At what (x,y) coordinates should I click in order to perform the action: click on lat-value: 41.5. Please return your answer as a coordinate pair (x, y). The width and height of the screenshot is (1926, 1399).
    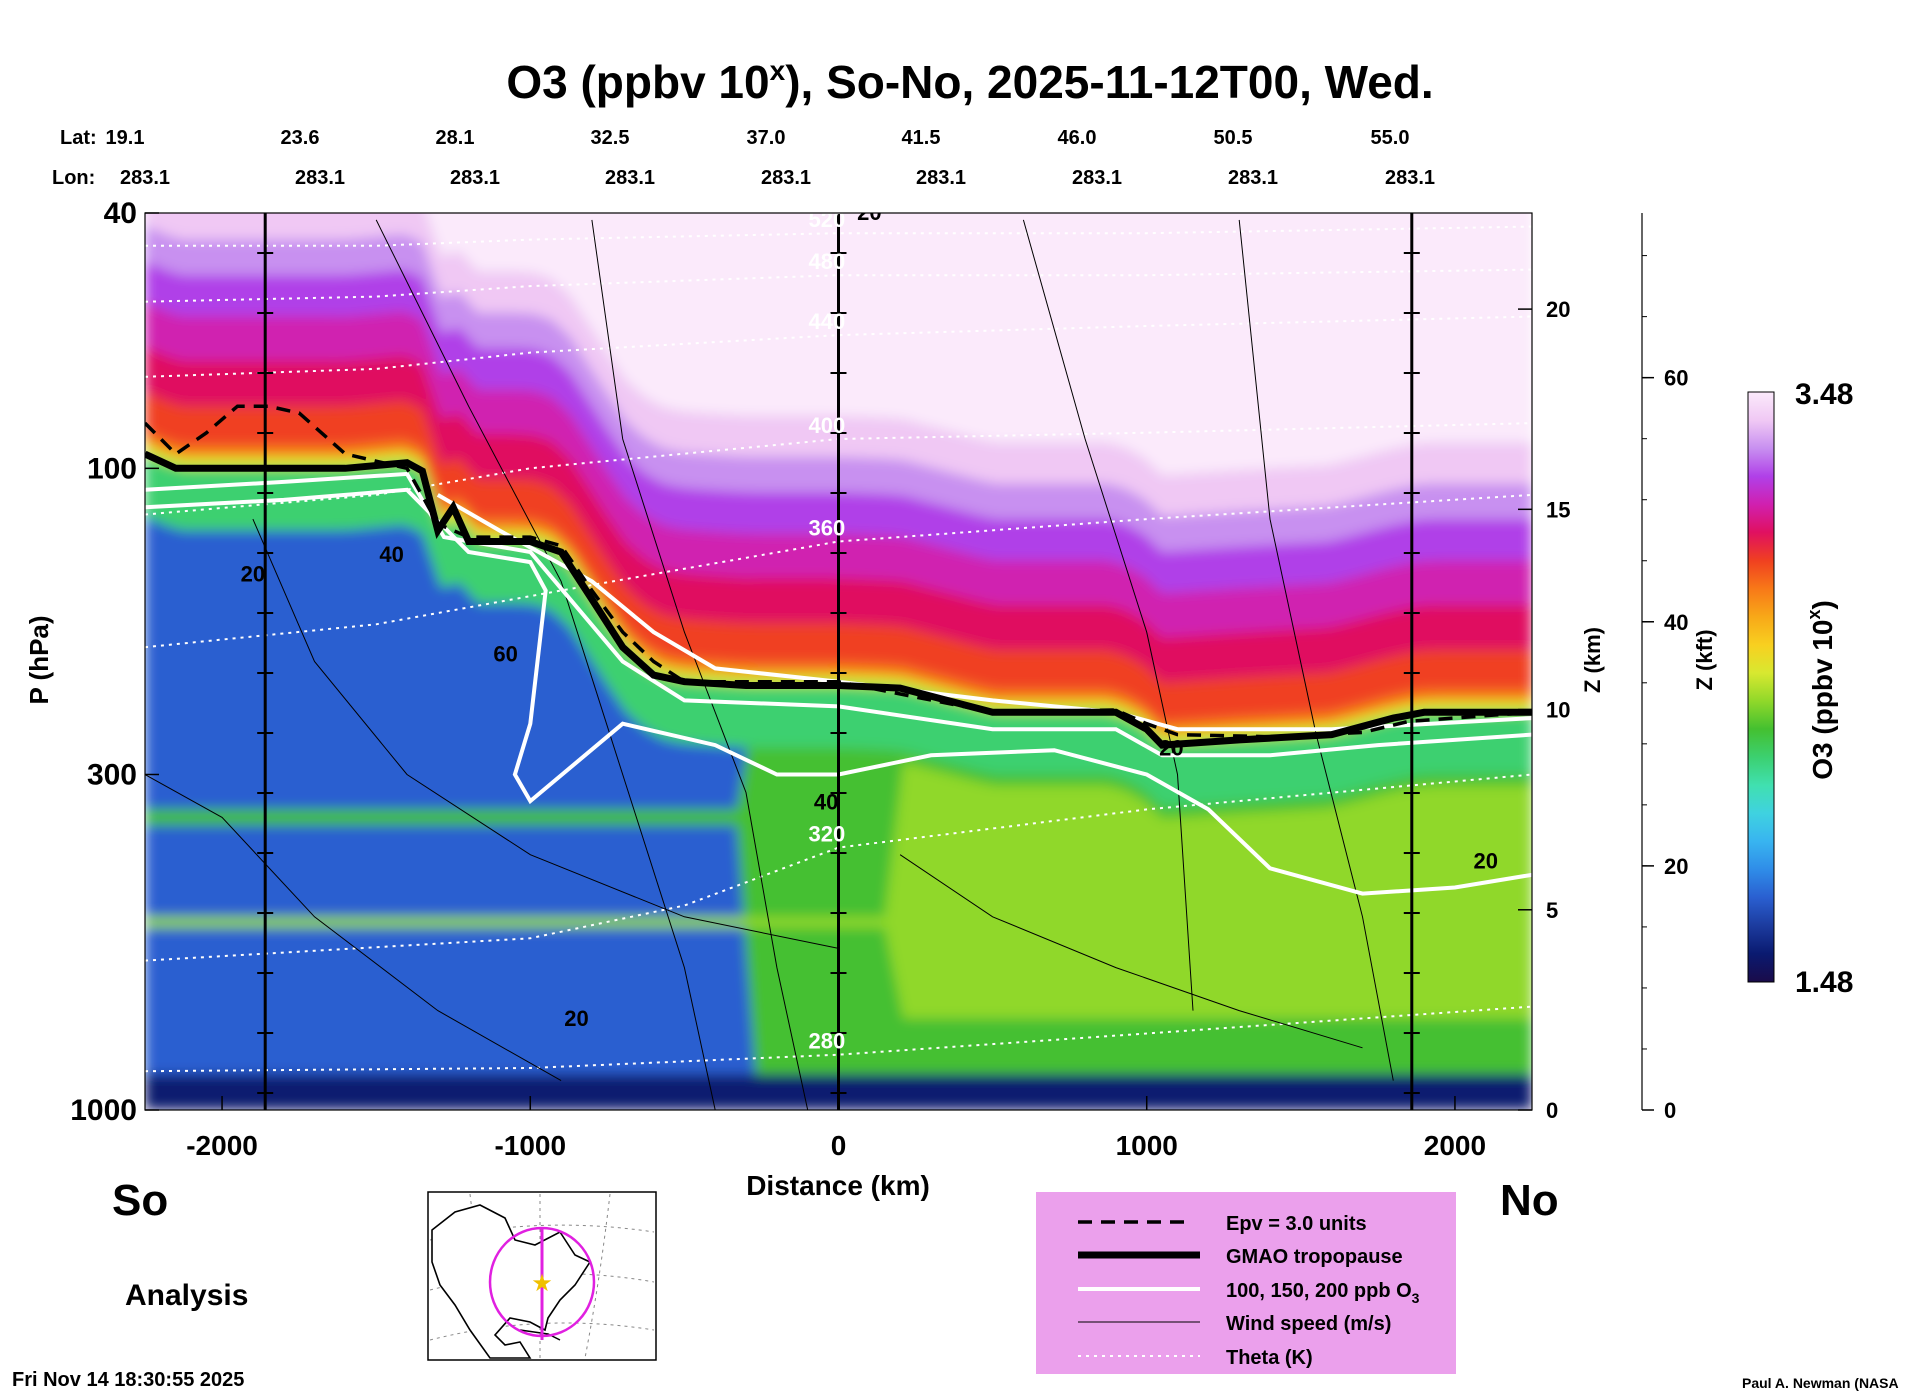
    Looking at the image, I should click on (921, 138).